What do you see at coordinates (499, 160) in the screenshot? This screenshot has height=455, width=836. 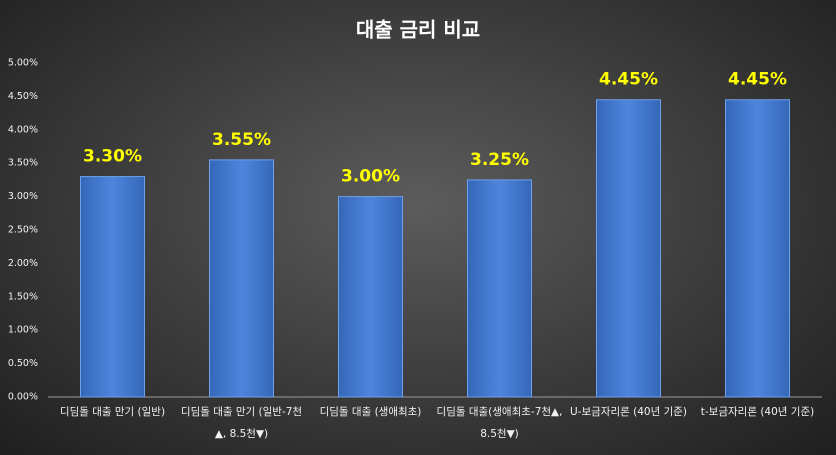 I see `value-label: 3.25%` at bounding box center [499, 160].